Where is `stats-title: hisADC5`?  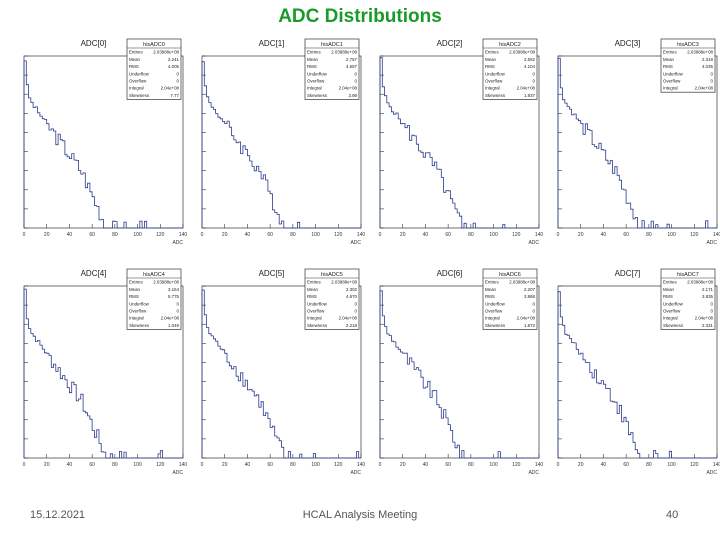 stats-title: hisADC5 is located at coordinates (332, 275).